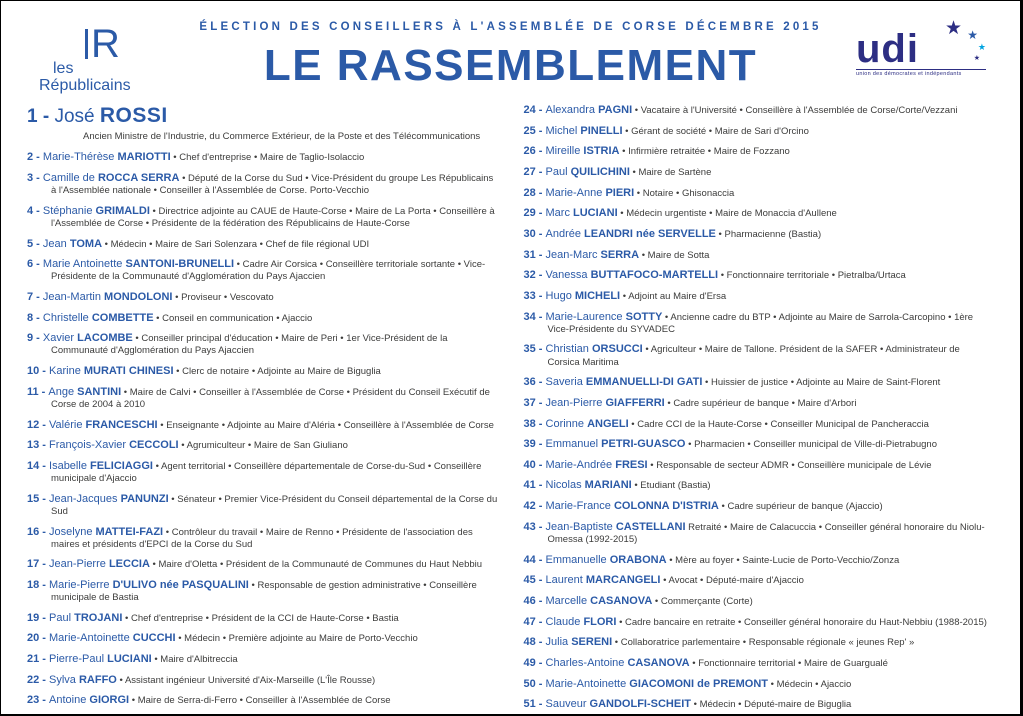 The width and height of the screenshot is (1023, 716). I want to click on candidate-surname: TROJANI, so click(98, 617).